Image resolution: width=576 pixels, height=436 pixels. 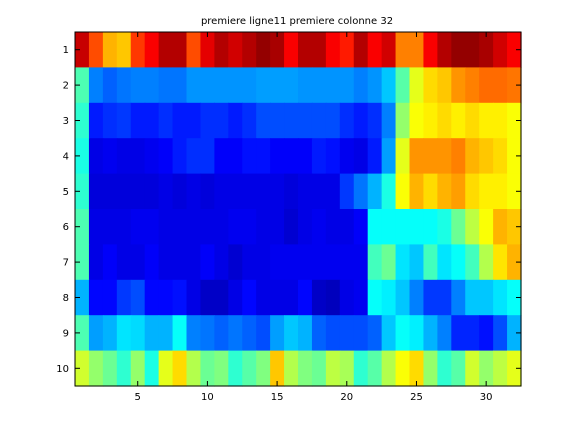 What do you see at coordinates (207, 397) in the screenshot?
I see `x-tick-label: 10` at bounding box center [207, 397].